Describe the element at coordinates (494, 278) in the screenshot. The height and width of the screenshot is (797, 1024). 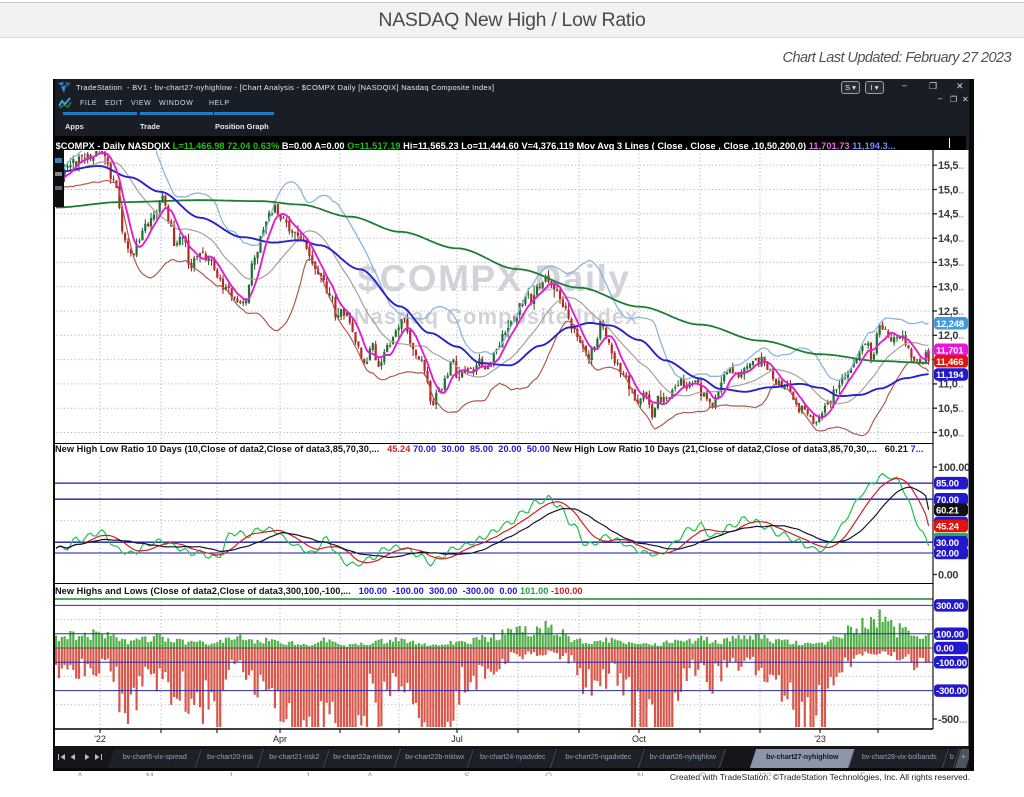
I see `svg-text: $COMPX Daily` at that location.